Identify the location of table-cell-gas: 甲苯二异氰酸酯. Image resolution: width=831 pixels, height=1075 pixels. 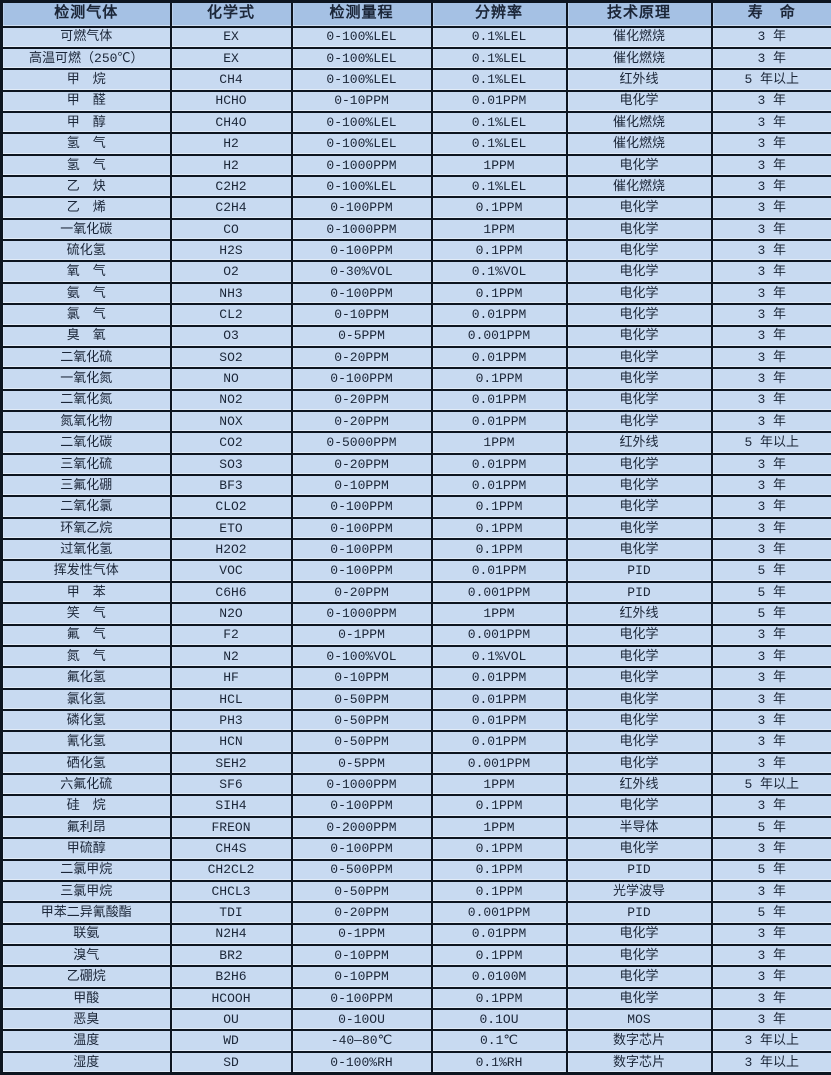
(86, 913).